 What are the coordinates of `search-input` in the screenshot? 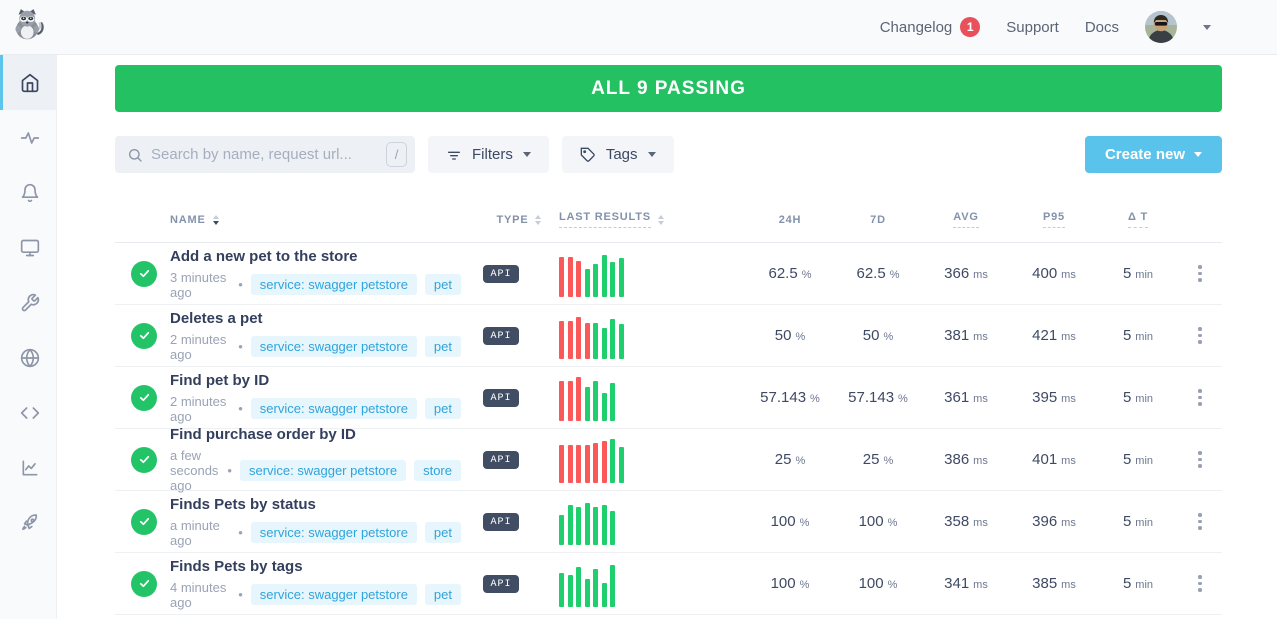 It's located at (264, 154).